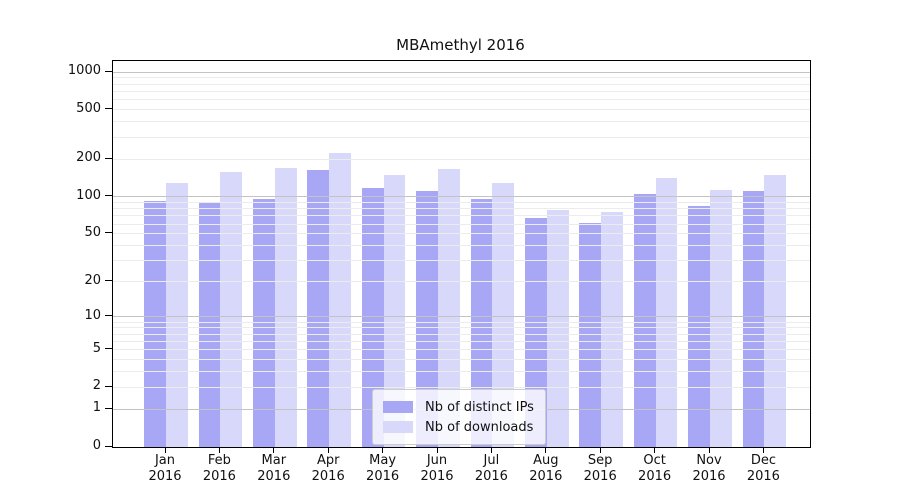  What do you see at coordinates (96, 348) in the screenshot?
I see `y-tick-label: 5` at bounding box center [96, 348].